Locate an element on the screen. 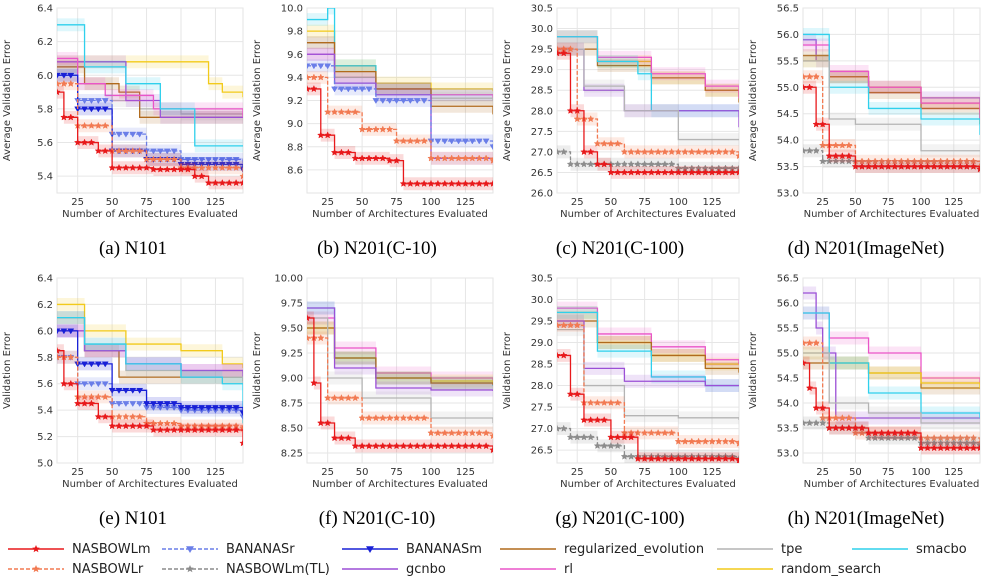  y-tick-label: 27.5 is located at coordinates (542, 408).